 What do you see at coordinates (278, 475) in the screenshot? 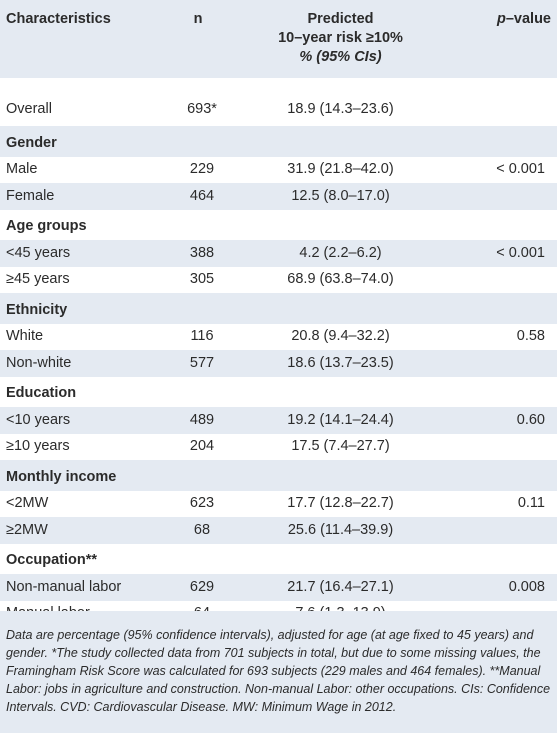
I see `section-row: Monthly income` at bounding box center [278, 475].